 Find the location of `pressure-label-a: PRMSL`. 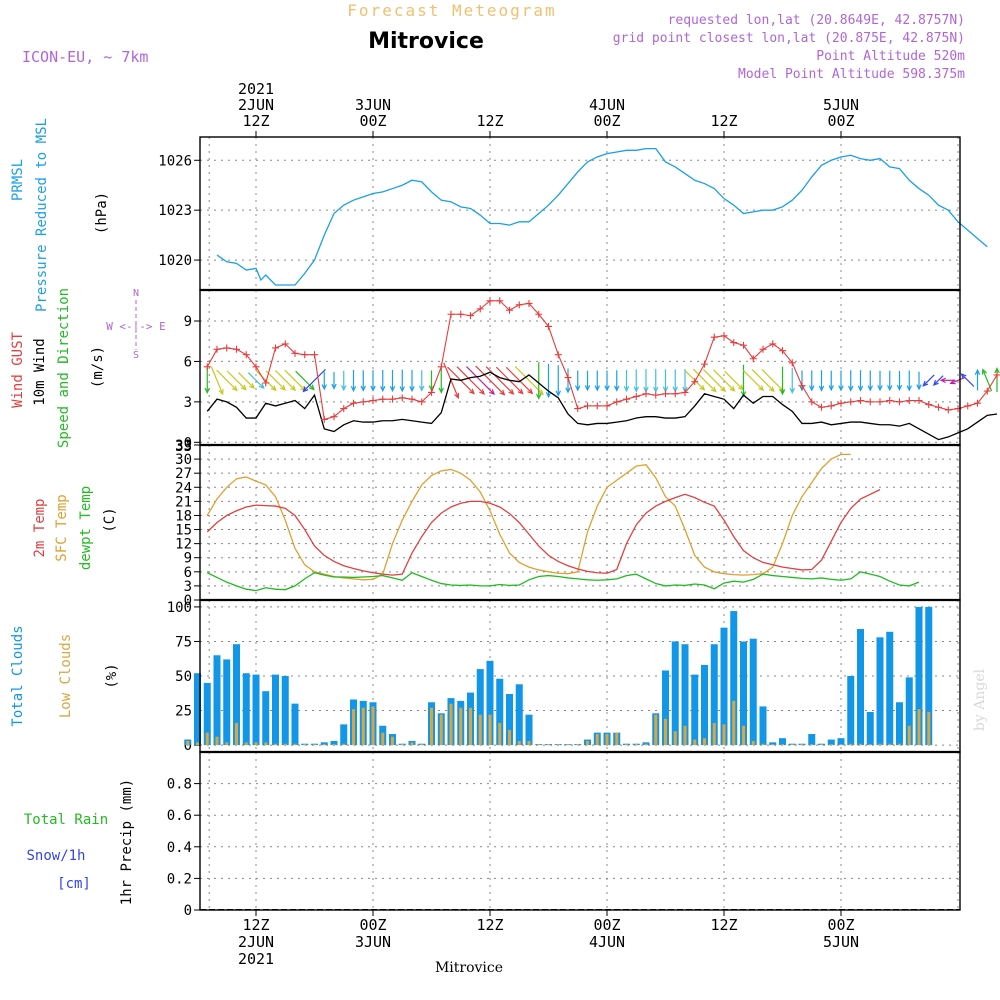

pressure-label-a: PRMSL is located at coordinates (18, 180).